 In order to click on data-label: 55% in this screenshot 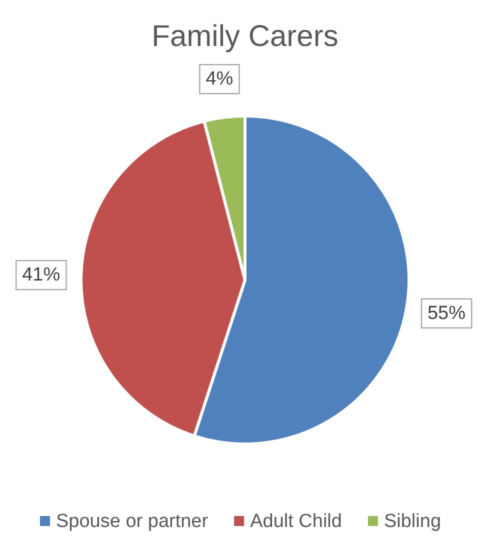, I will do `click(446, 313)`.